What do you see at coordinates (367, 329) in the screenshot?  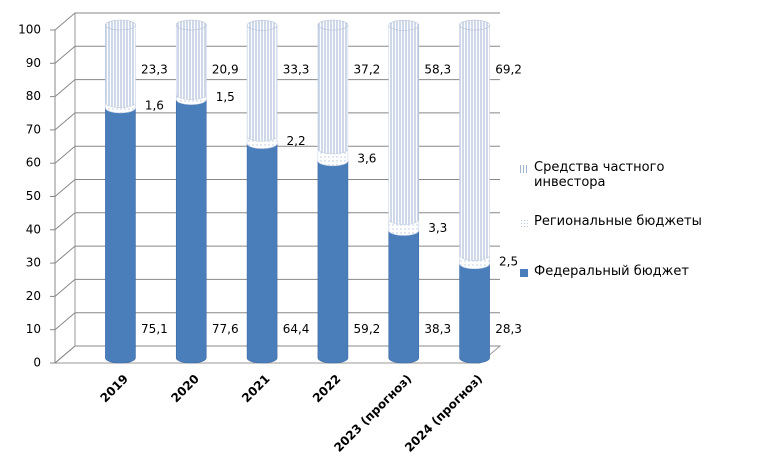 I see `value-label: 59,2` at bounding box center [367, 329].